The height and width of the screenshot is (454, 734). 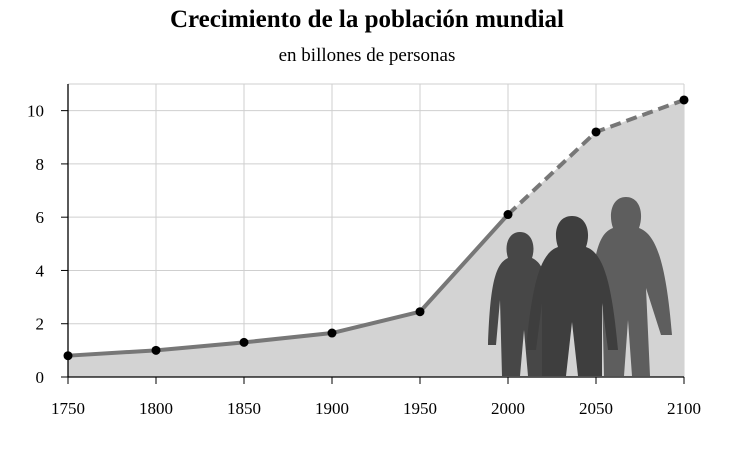 I want to click on y-axis-ticks: 0 2 4 6 8 10, so click(x=36, y=244).